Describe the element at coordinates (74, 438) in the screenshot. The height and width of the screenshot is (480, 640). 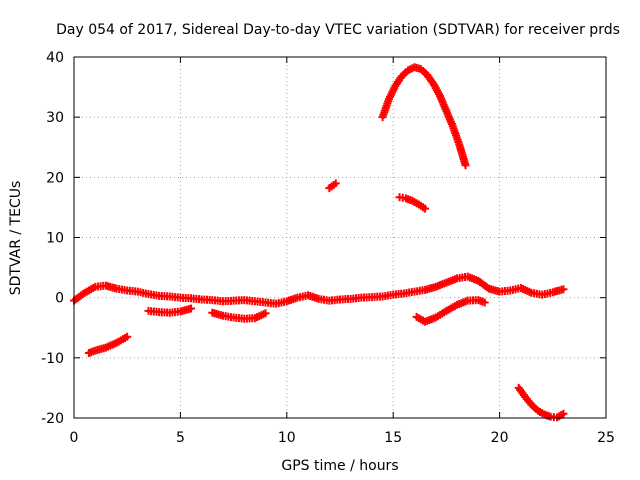
I see `x-tick-label: 0` at that location.